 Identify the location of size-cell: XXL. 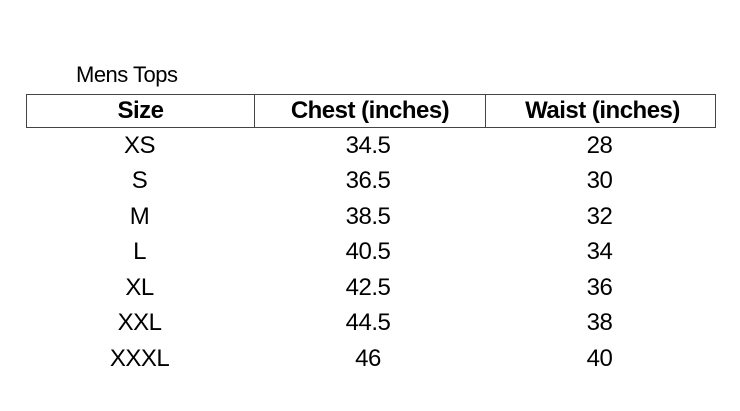
(139, 323).